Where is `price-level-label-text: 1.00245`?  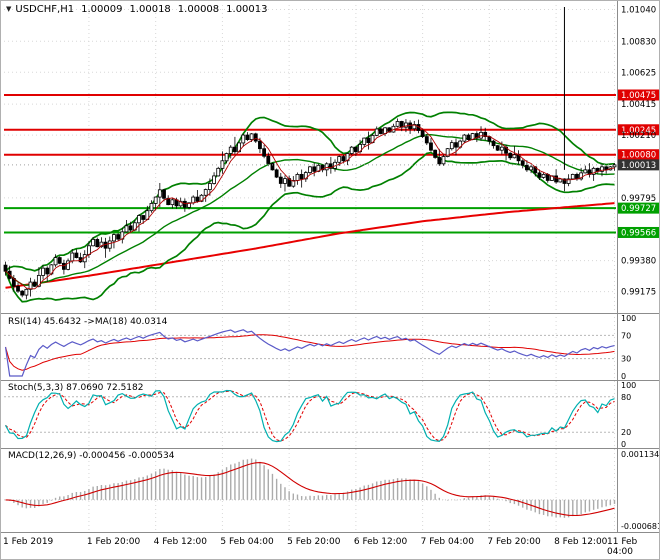 price-level-label-text: 1.00245 is located at coordinates (638, 131).